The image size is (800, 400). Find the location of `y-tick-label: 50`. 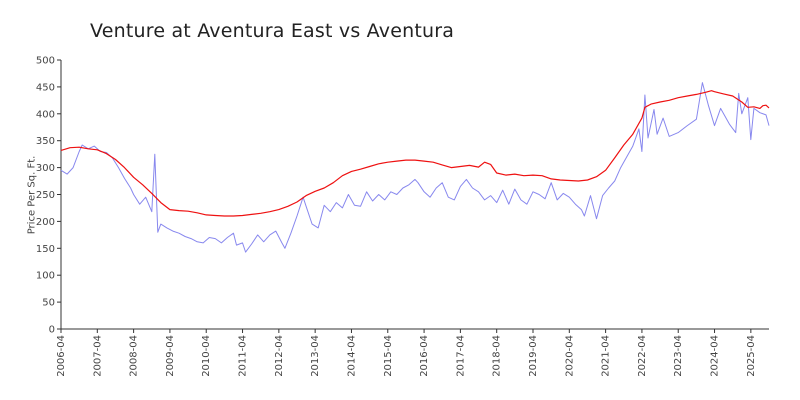

y-tick-label: 50 is located at coordinates (48, 303).